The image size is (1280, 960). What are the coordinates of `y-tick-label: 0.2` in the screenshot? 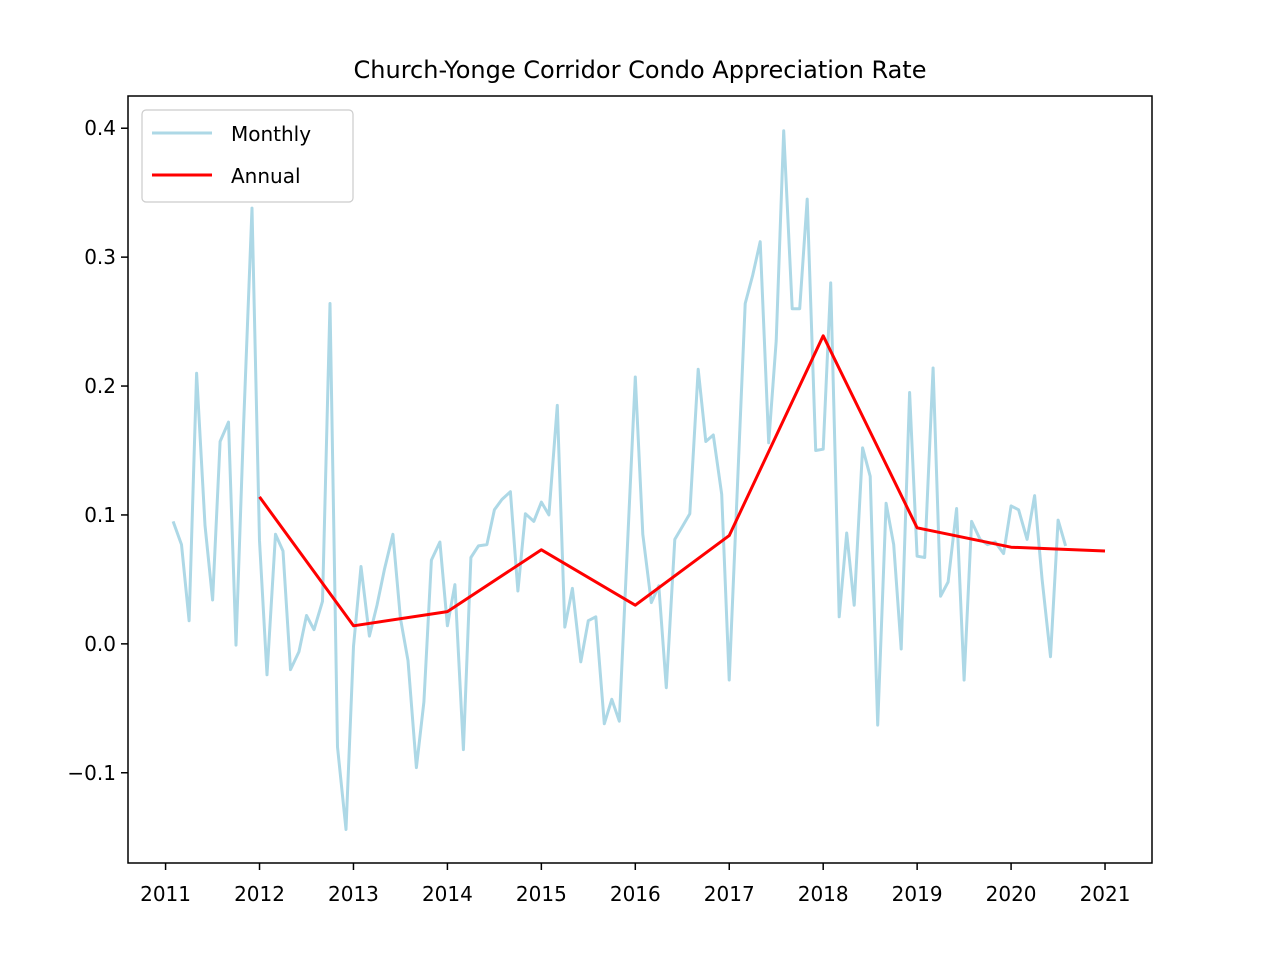 It's located at (100, 386).